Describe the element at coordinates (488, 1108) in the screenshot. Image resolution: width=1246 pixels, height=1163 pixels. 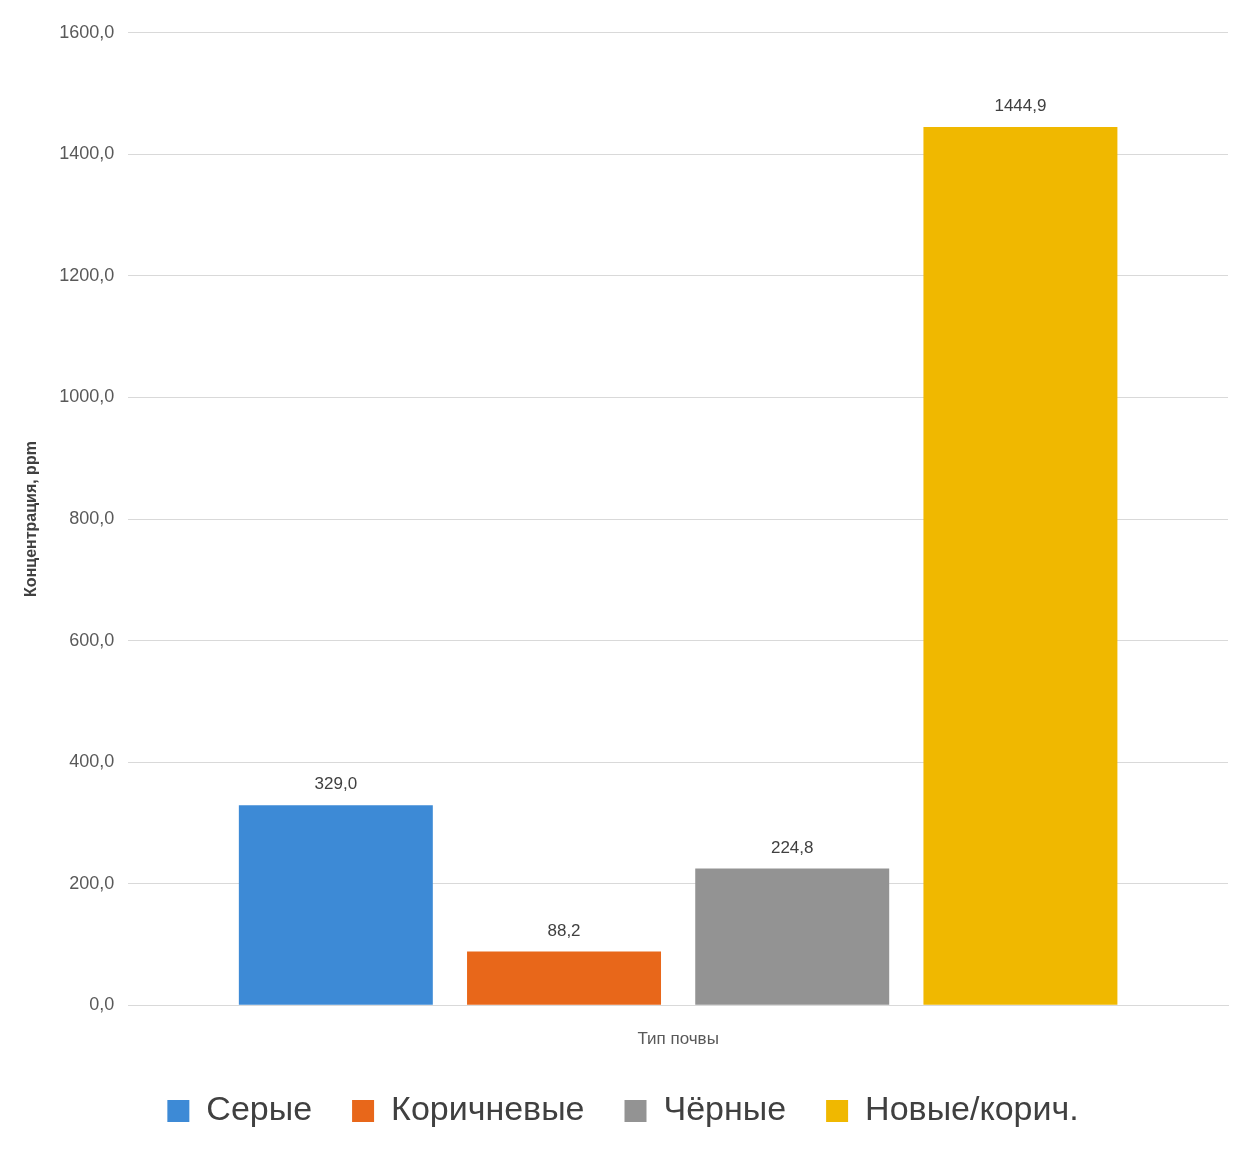
I see `legend-label: Коричневые` at that location.